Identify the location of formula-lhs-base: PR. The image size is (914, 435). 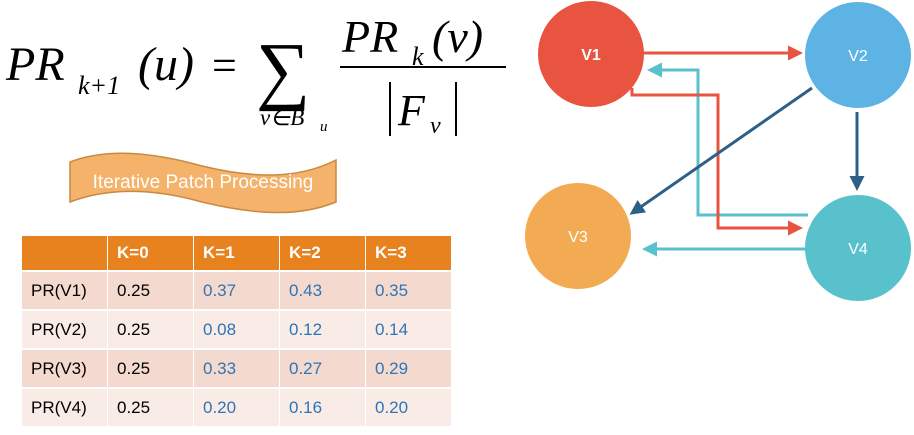
(35, 64).